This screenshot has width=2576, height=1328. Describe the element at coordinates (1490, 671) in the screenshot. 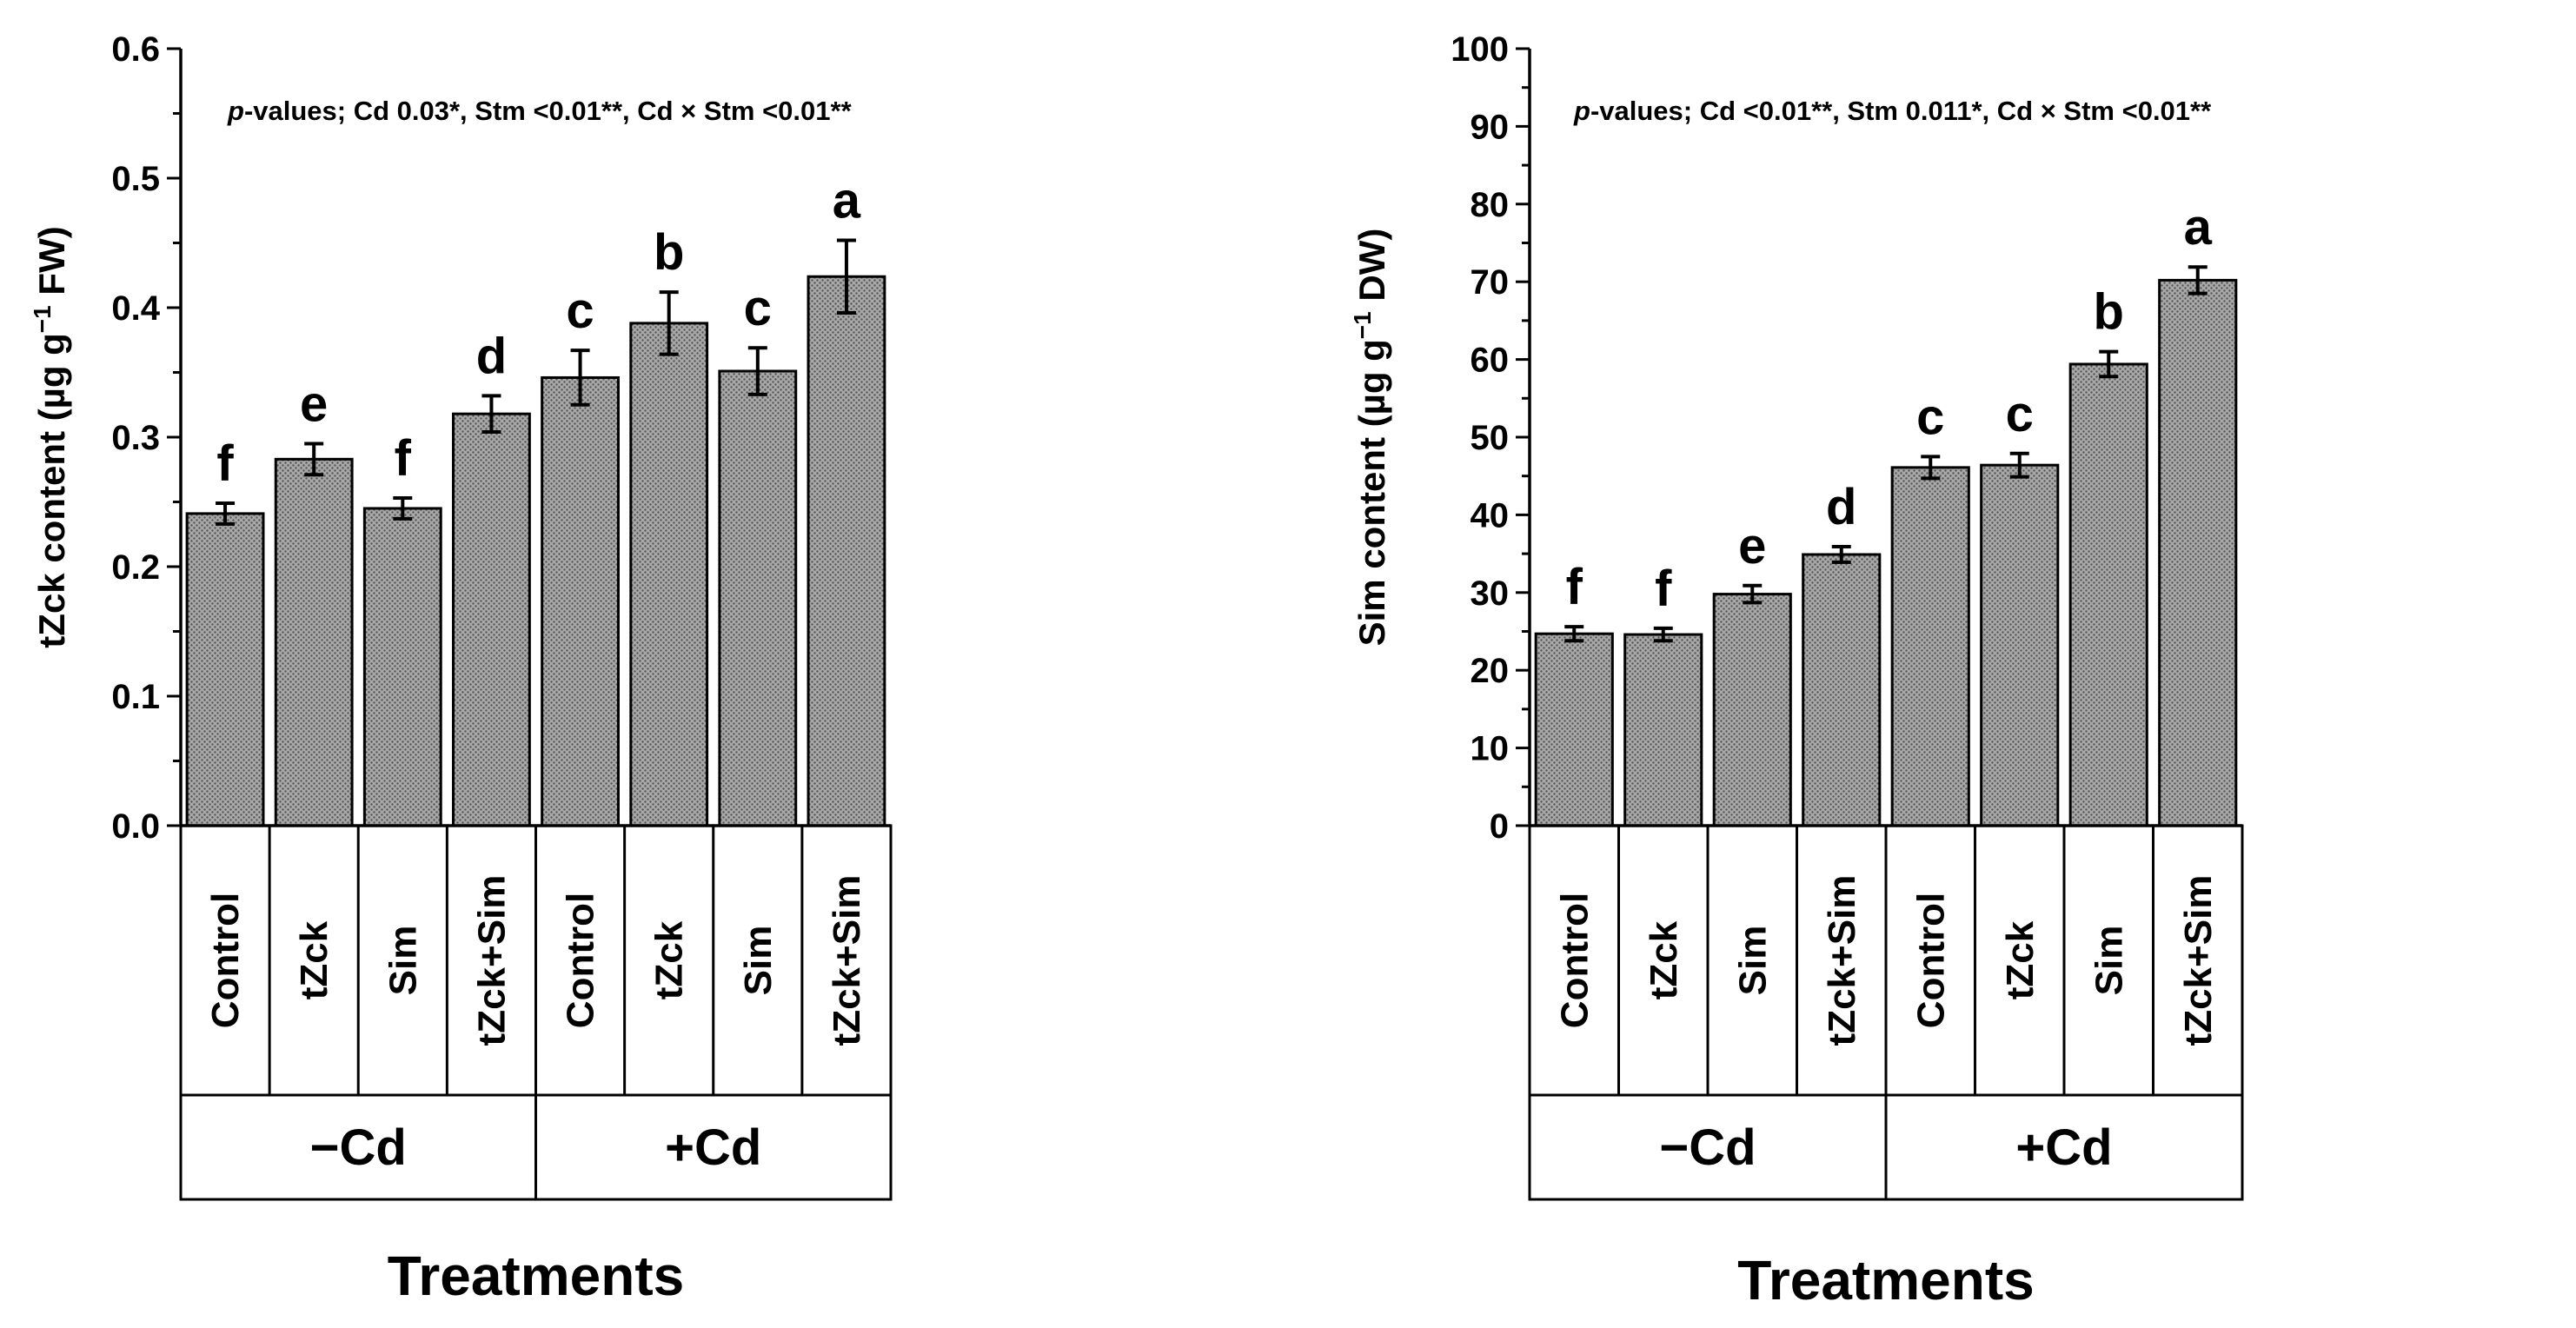

I see `y-tick-label: 20` at that location.